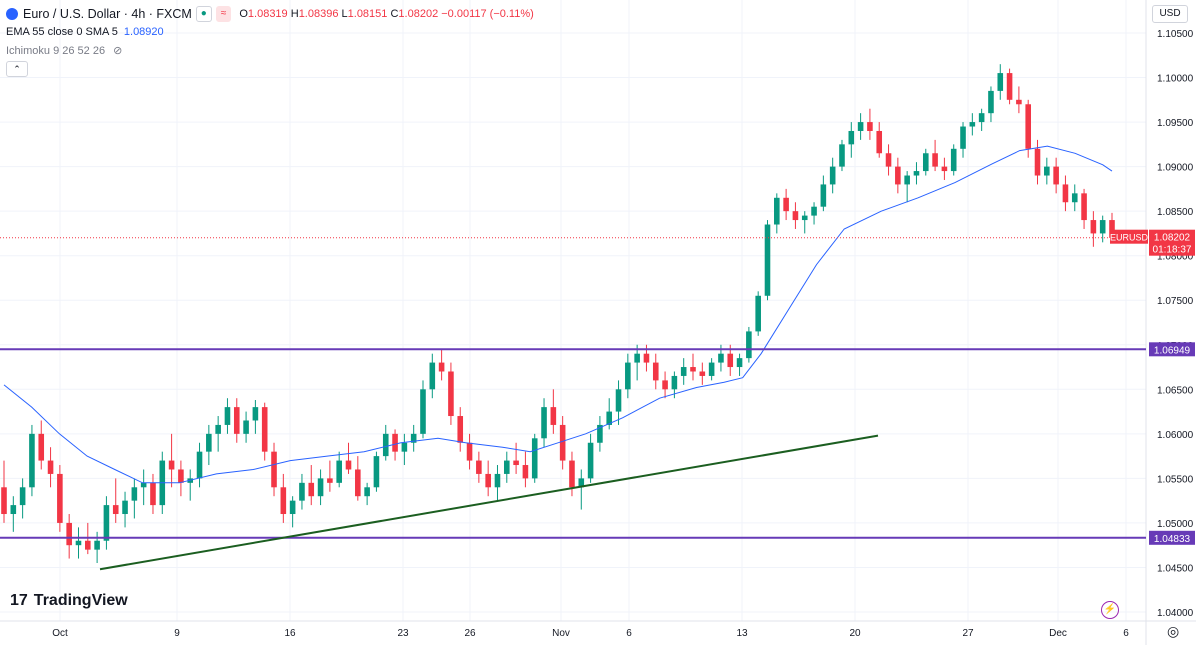  What do you see at coordinates (17, 69) in the screenshot?
I see `collapse-legend-button: ⌃` at bounding box center [17, 69].